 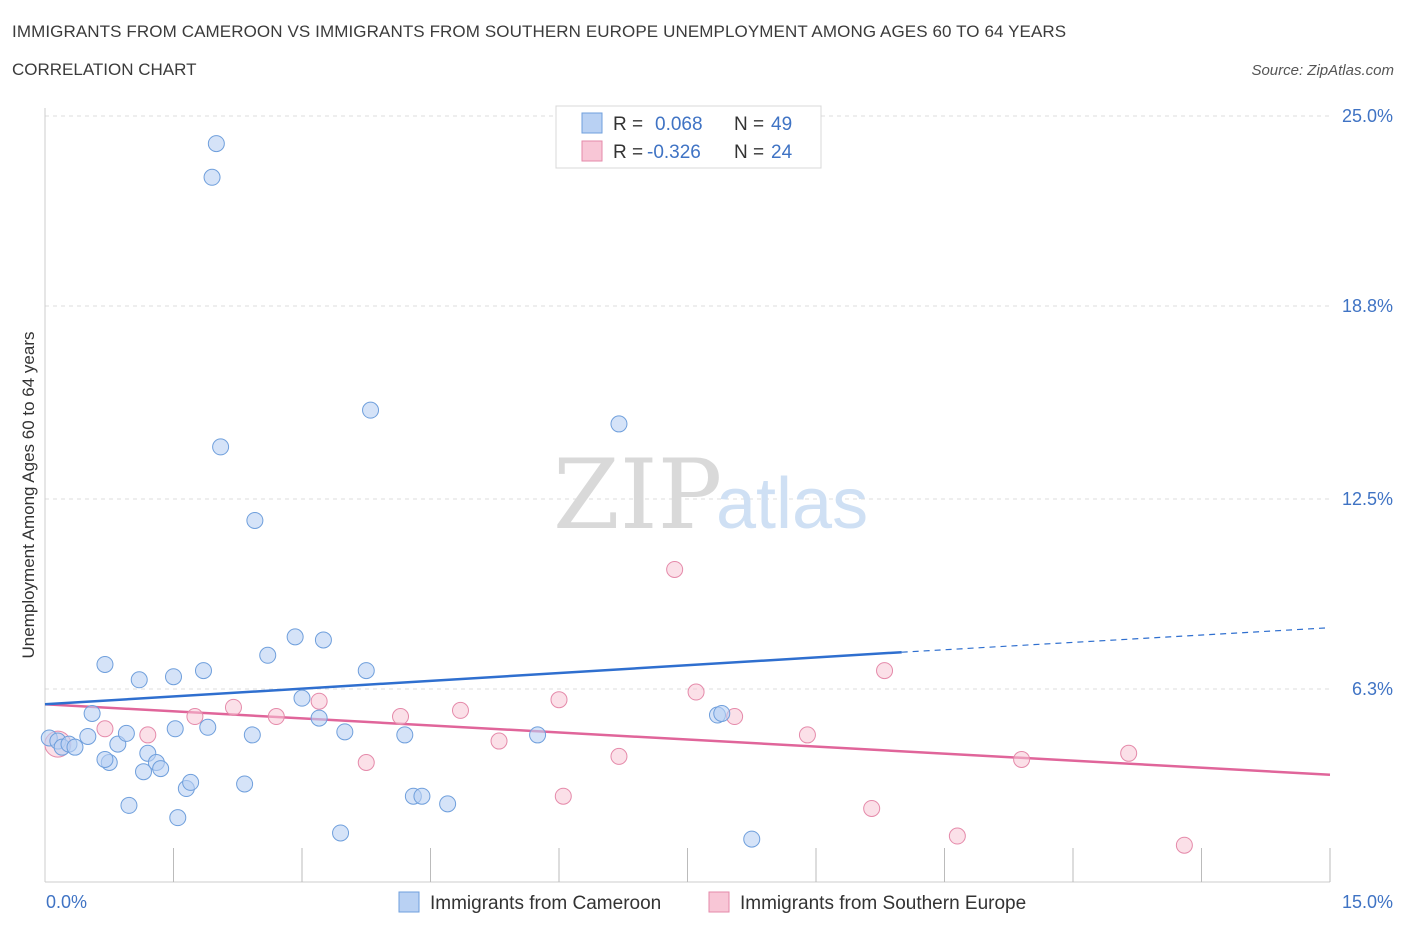 I want to click on y-tick-label: 25.0%, so click(x=1367, y=116).